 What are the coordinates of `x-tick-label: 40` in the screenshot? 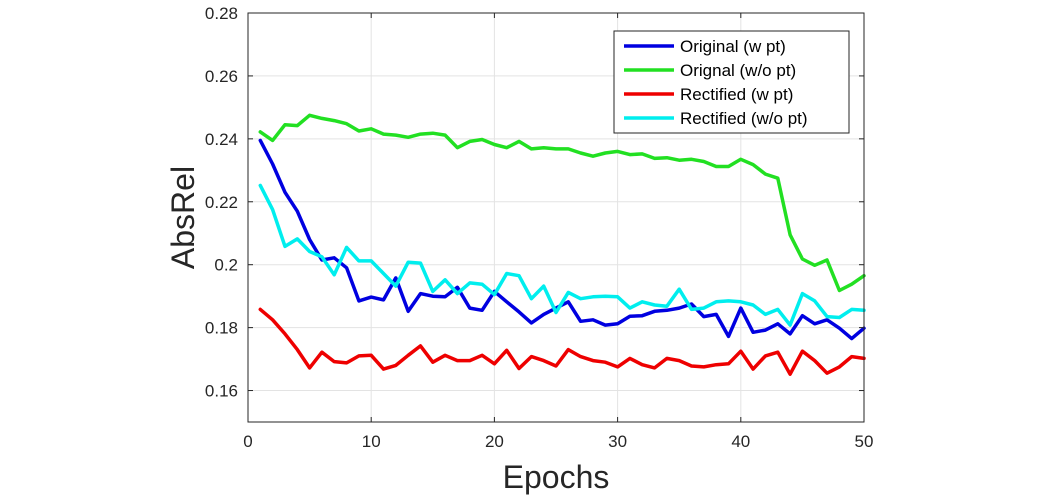 It's located at (740, 441).